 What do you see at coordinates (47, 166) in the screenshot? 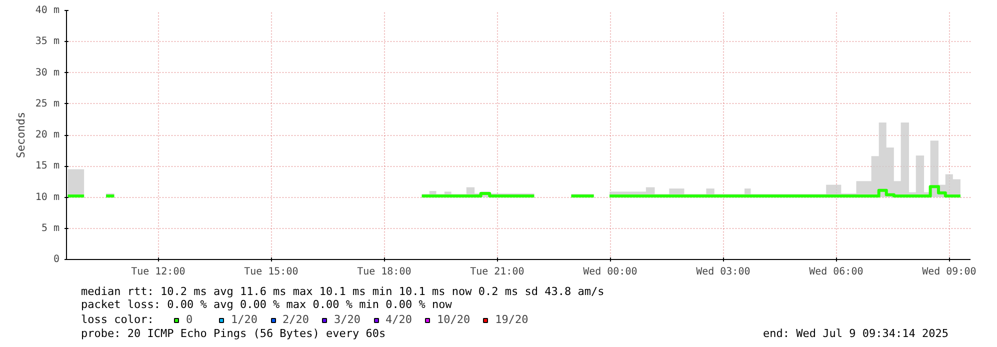
I see `y-tick-label: 15 m` at bounding box center [47, 166].